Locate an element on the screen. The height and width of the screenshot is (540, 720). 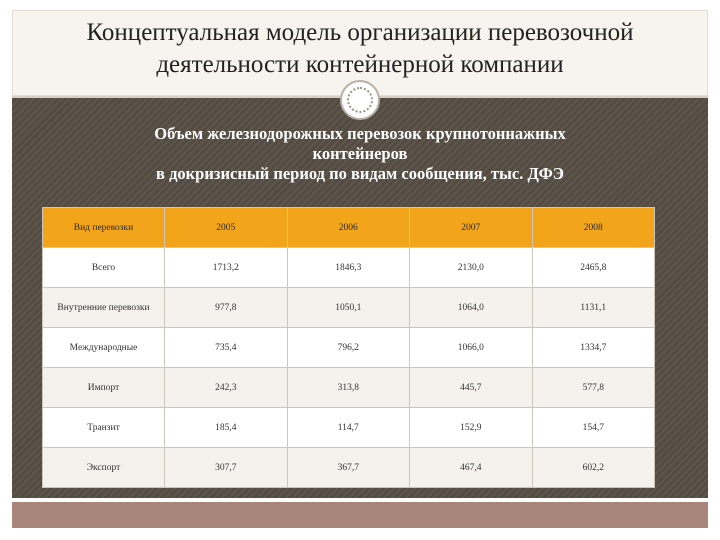
table-row: Всего 1713,2 1846,3 2130,0 2465,8 is located at coordinates (348, 267).